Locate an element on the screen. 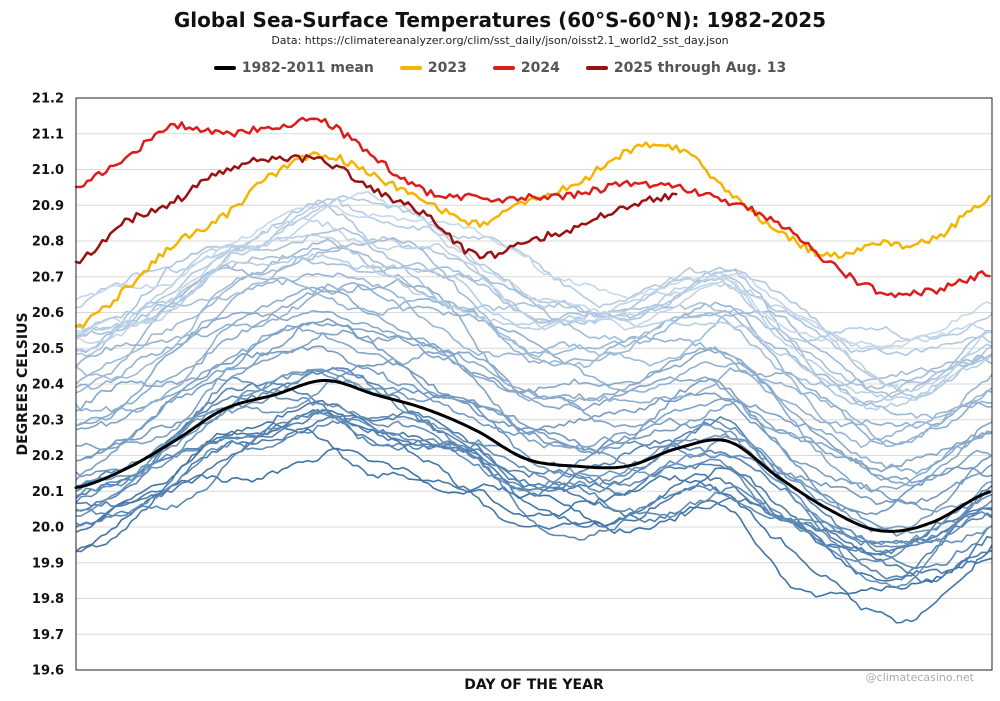  y-tick-label: 20.5 is located at coordinates (48, 349).